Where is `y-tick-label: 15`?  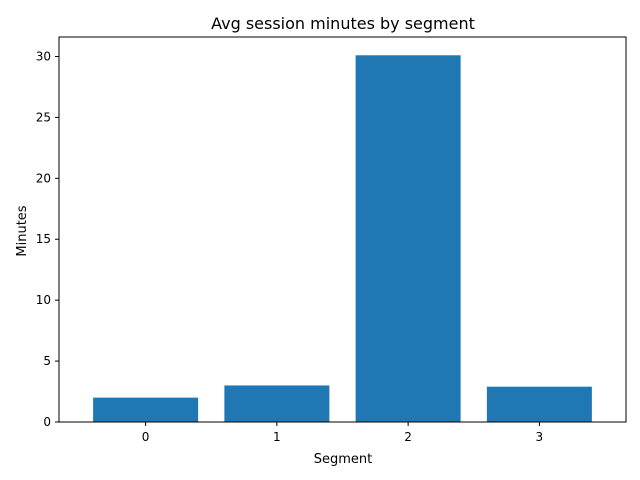 y-tick-label: 15 is located at coordinates (43, 239).